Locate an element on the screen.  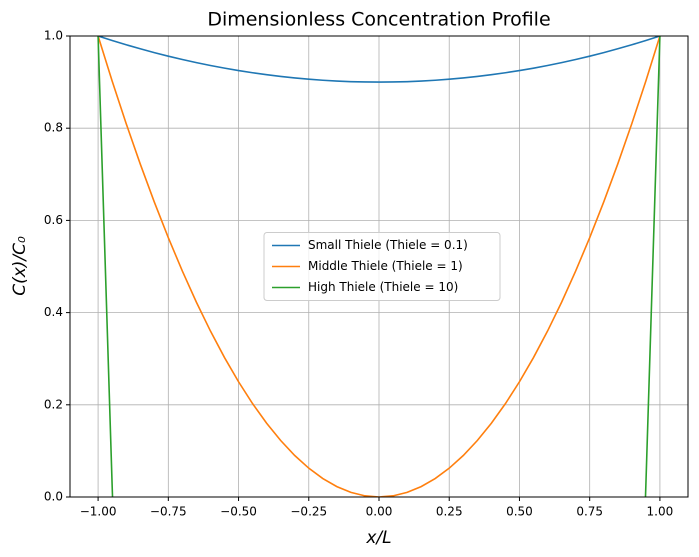
x-tick-label: 0.75 is located at coordinates (589, 512).